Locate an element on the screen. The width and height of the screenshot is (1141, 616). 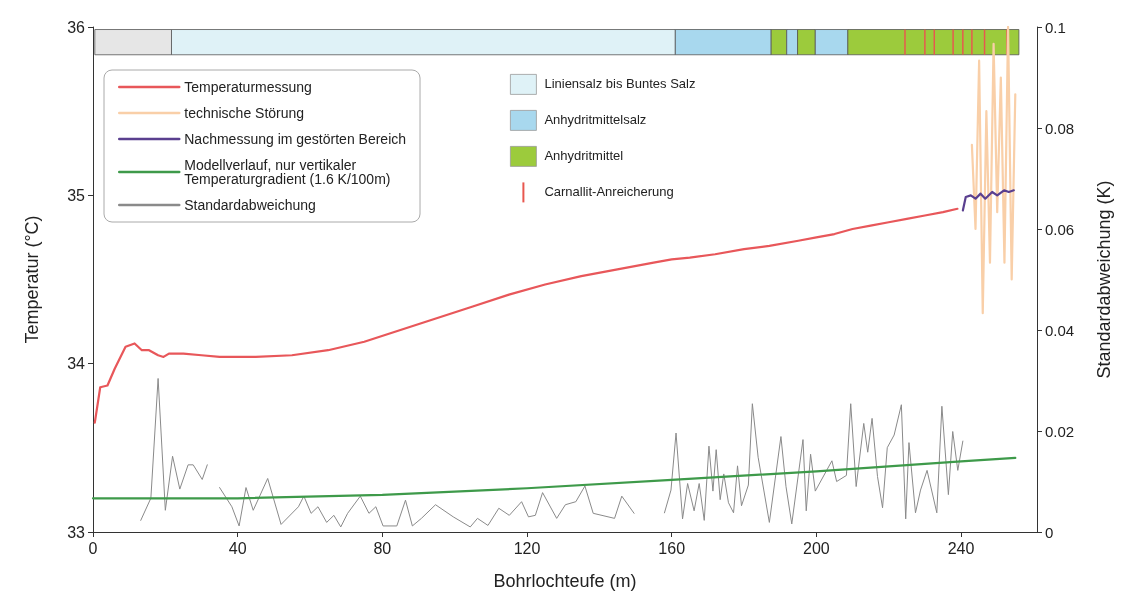
y-axis-title: Temperatur (°C) is located at coordinates (32, 279).